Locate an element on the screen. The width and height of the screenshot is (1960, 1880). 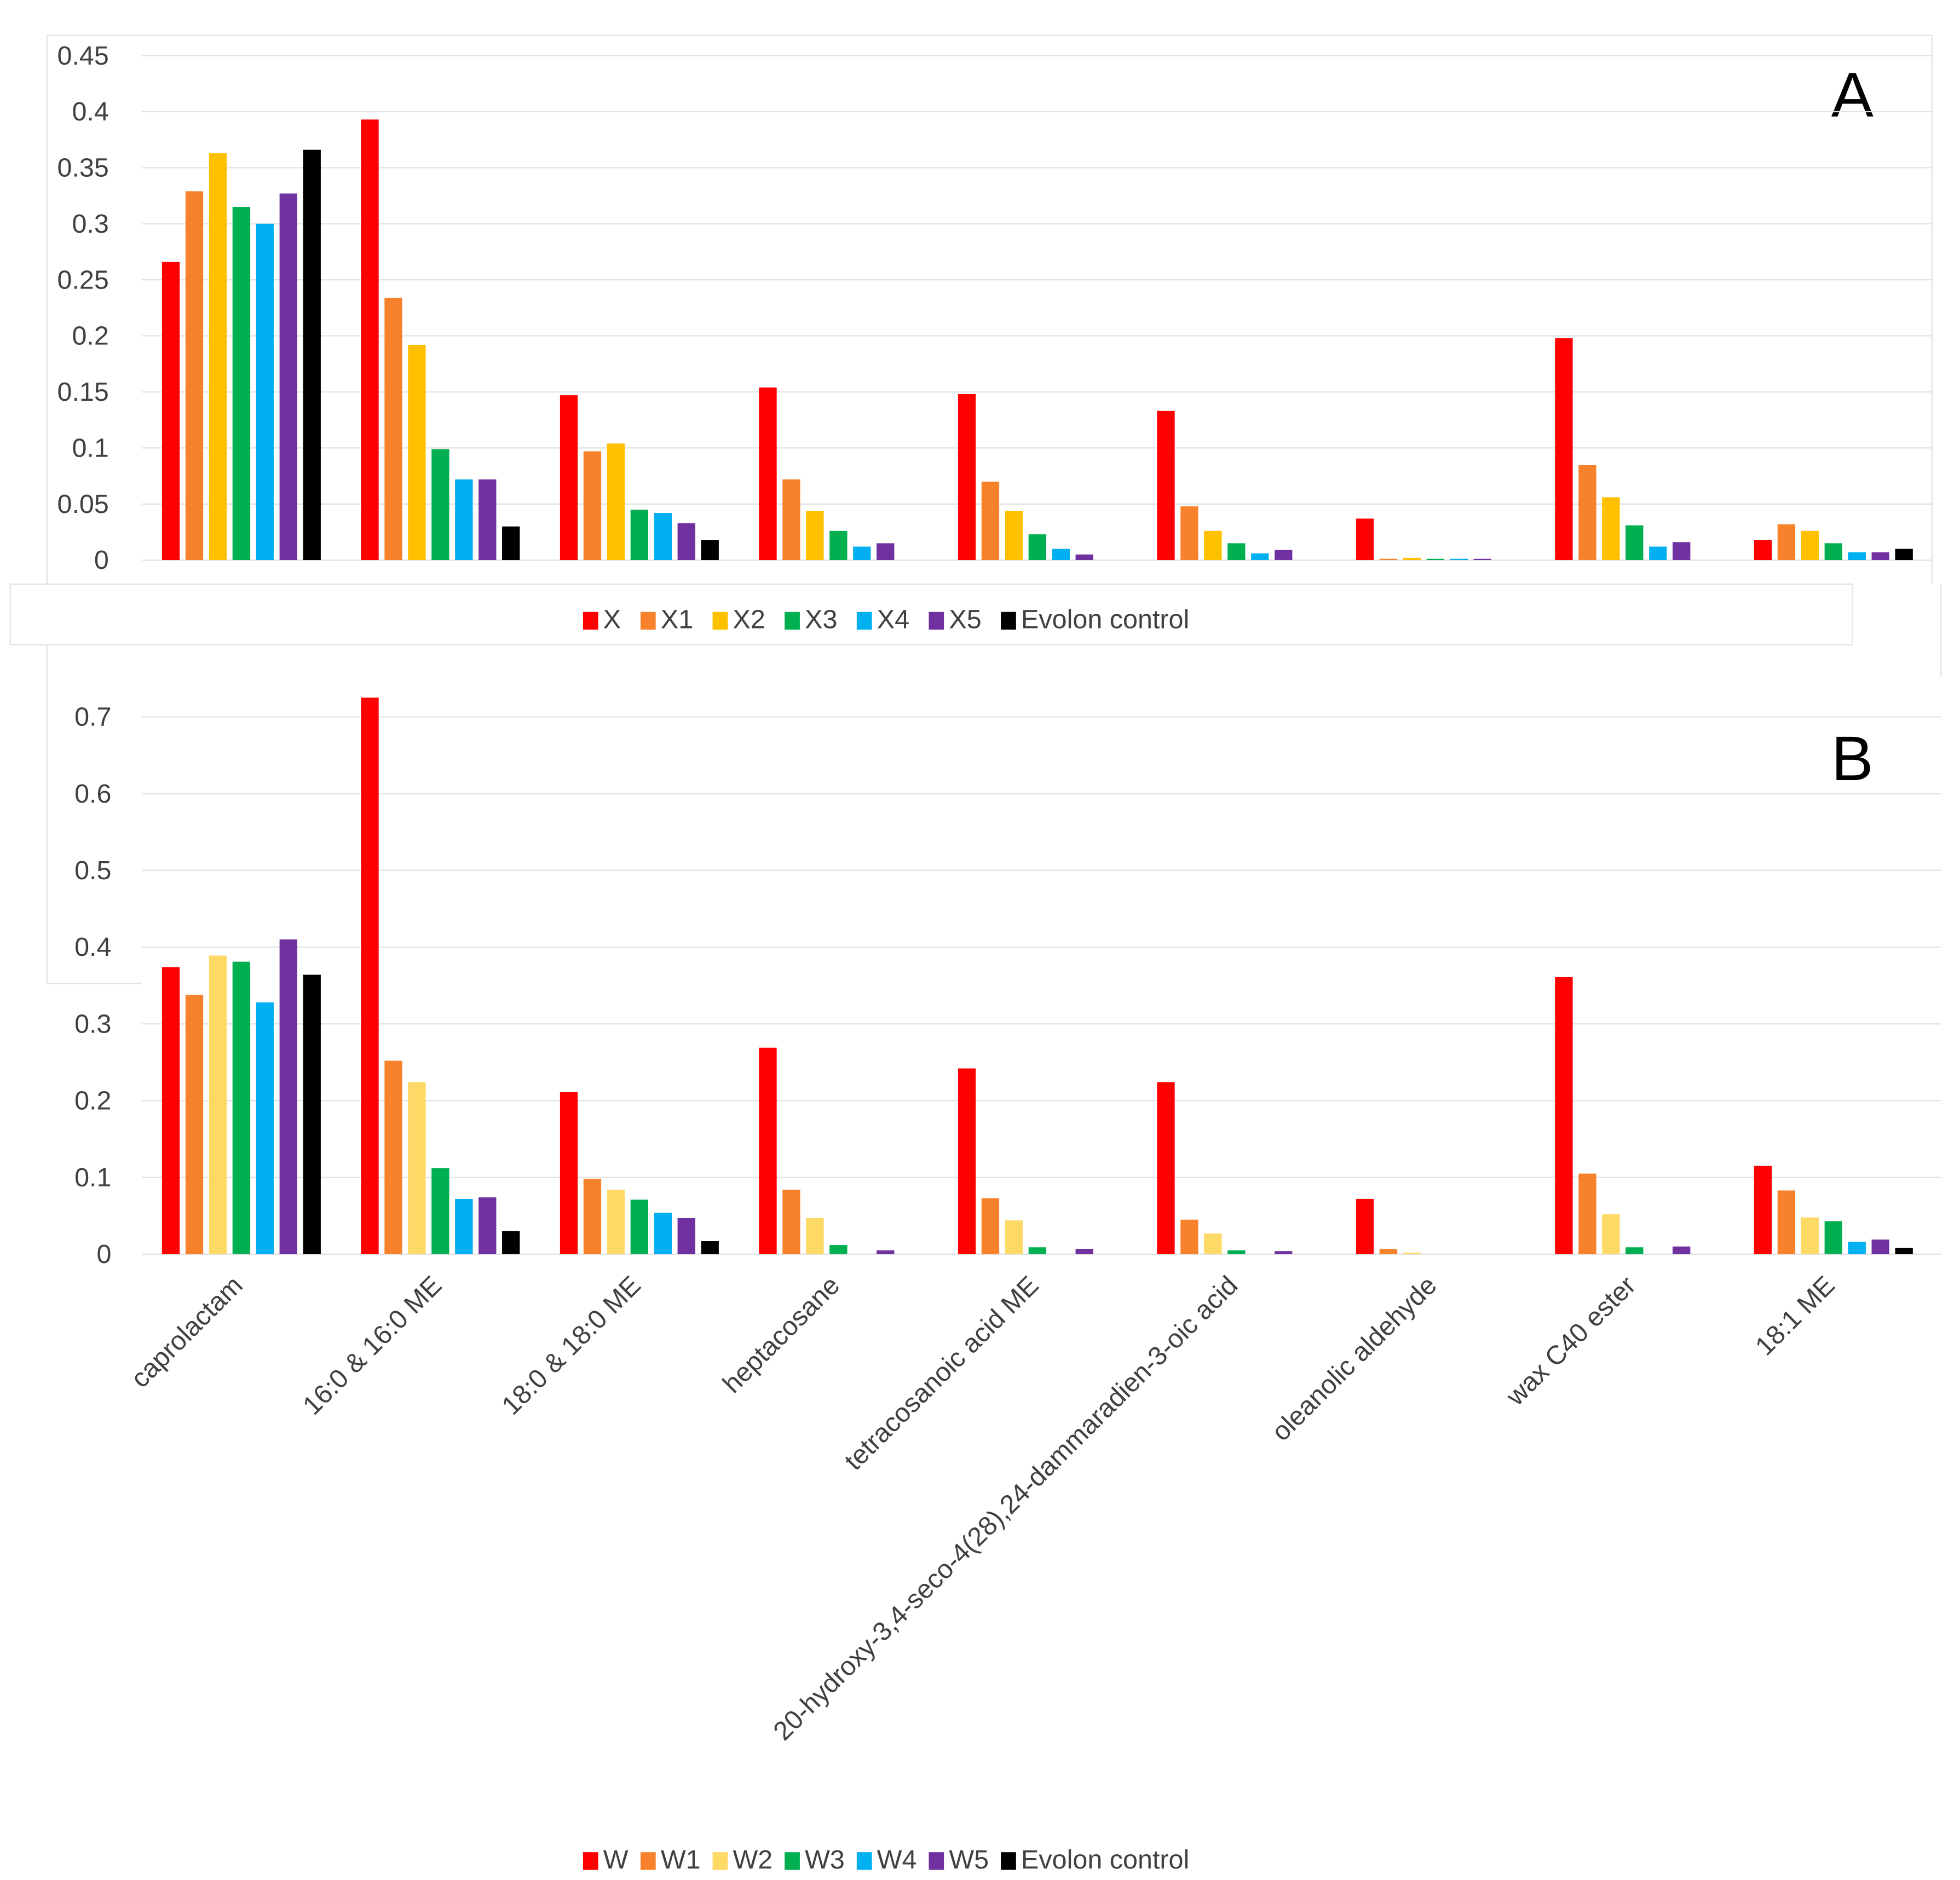
y-tick-label: 0.3 is located at coordinates (92, 1024).